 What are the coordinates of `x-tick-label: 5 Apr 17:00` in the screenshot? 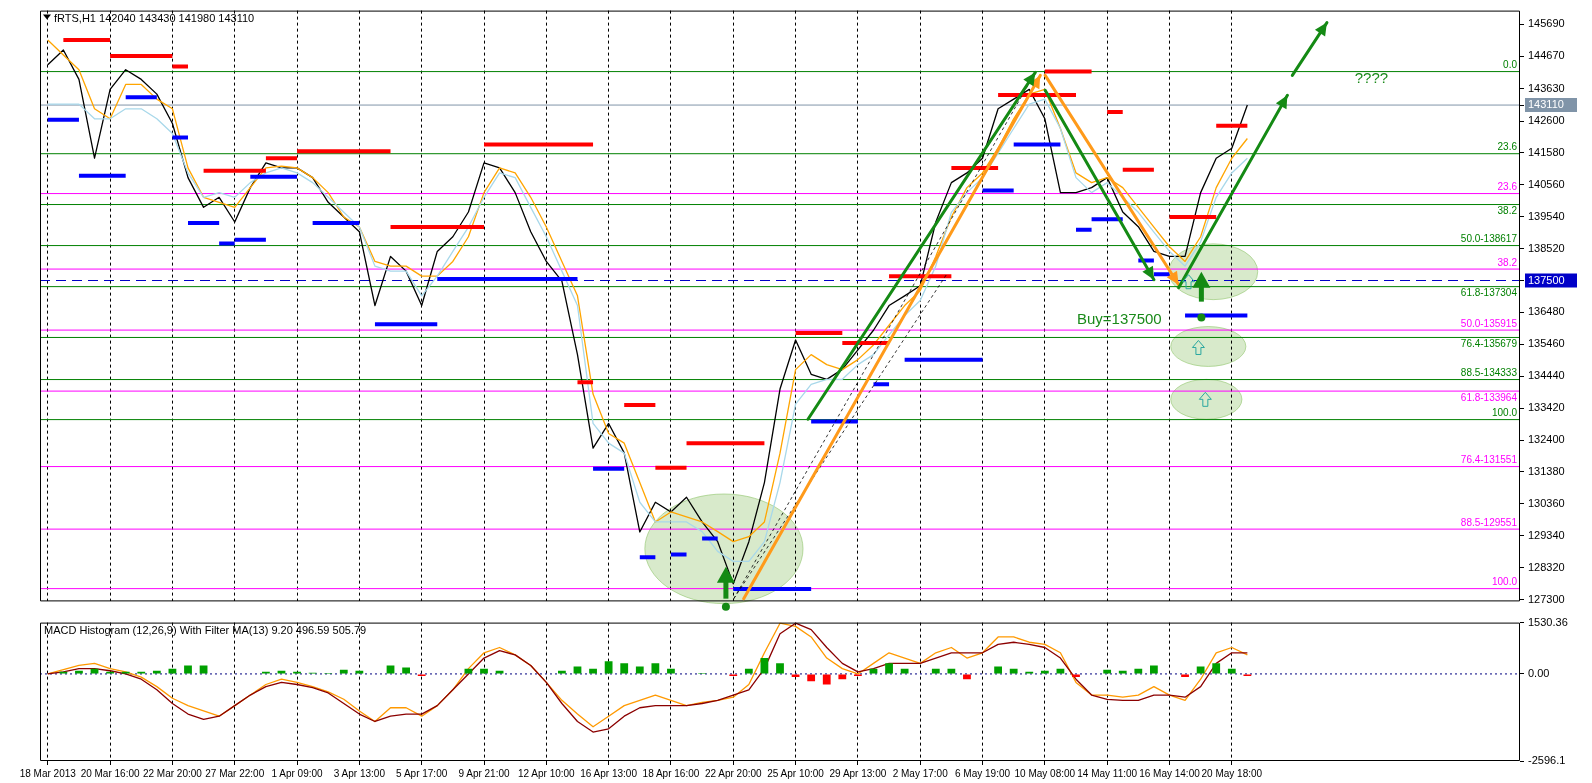 It's located at (422, 773).